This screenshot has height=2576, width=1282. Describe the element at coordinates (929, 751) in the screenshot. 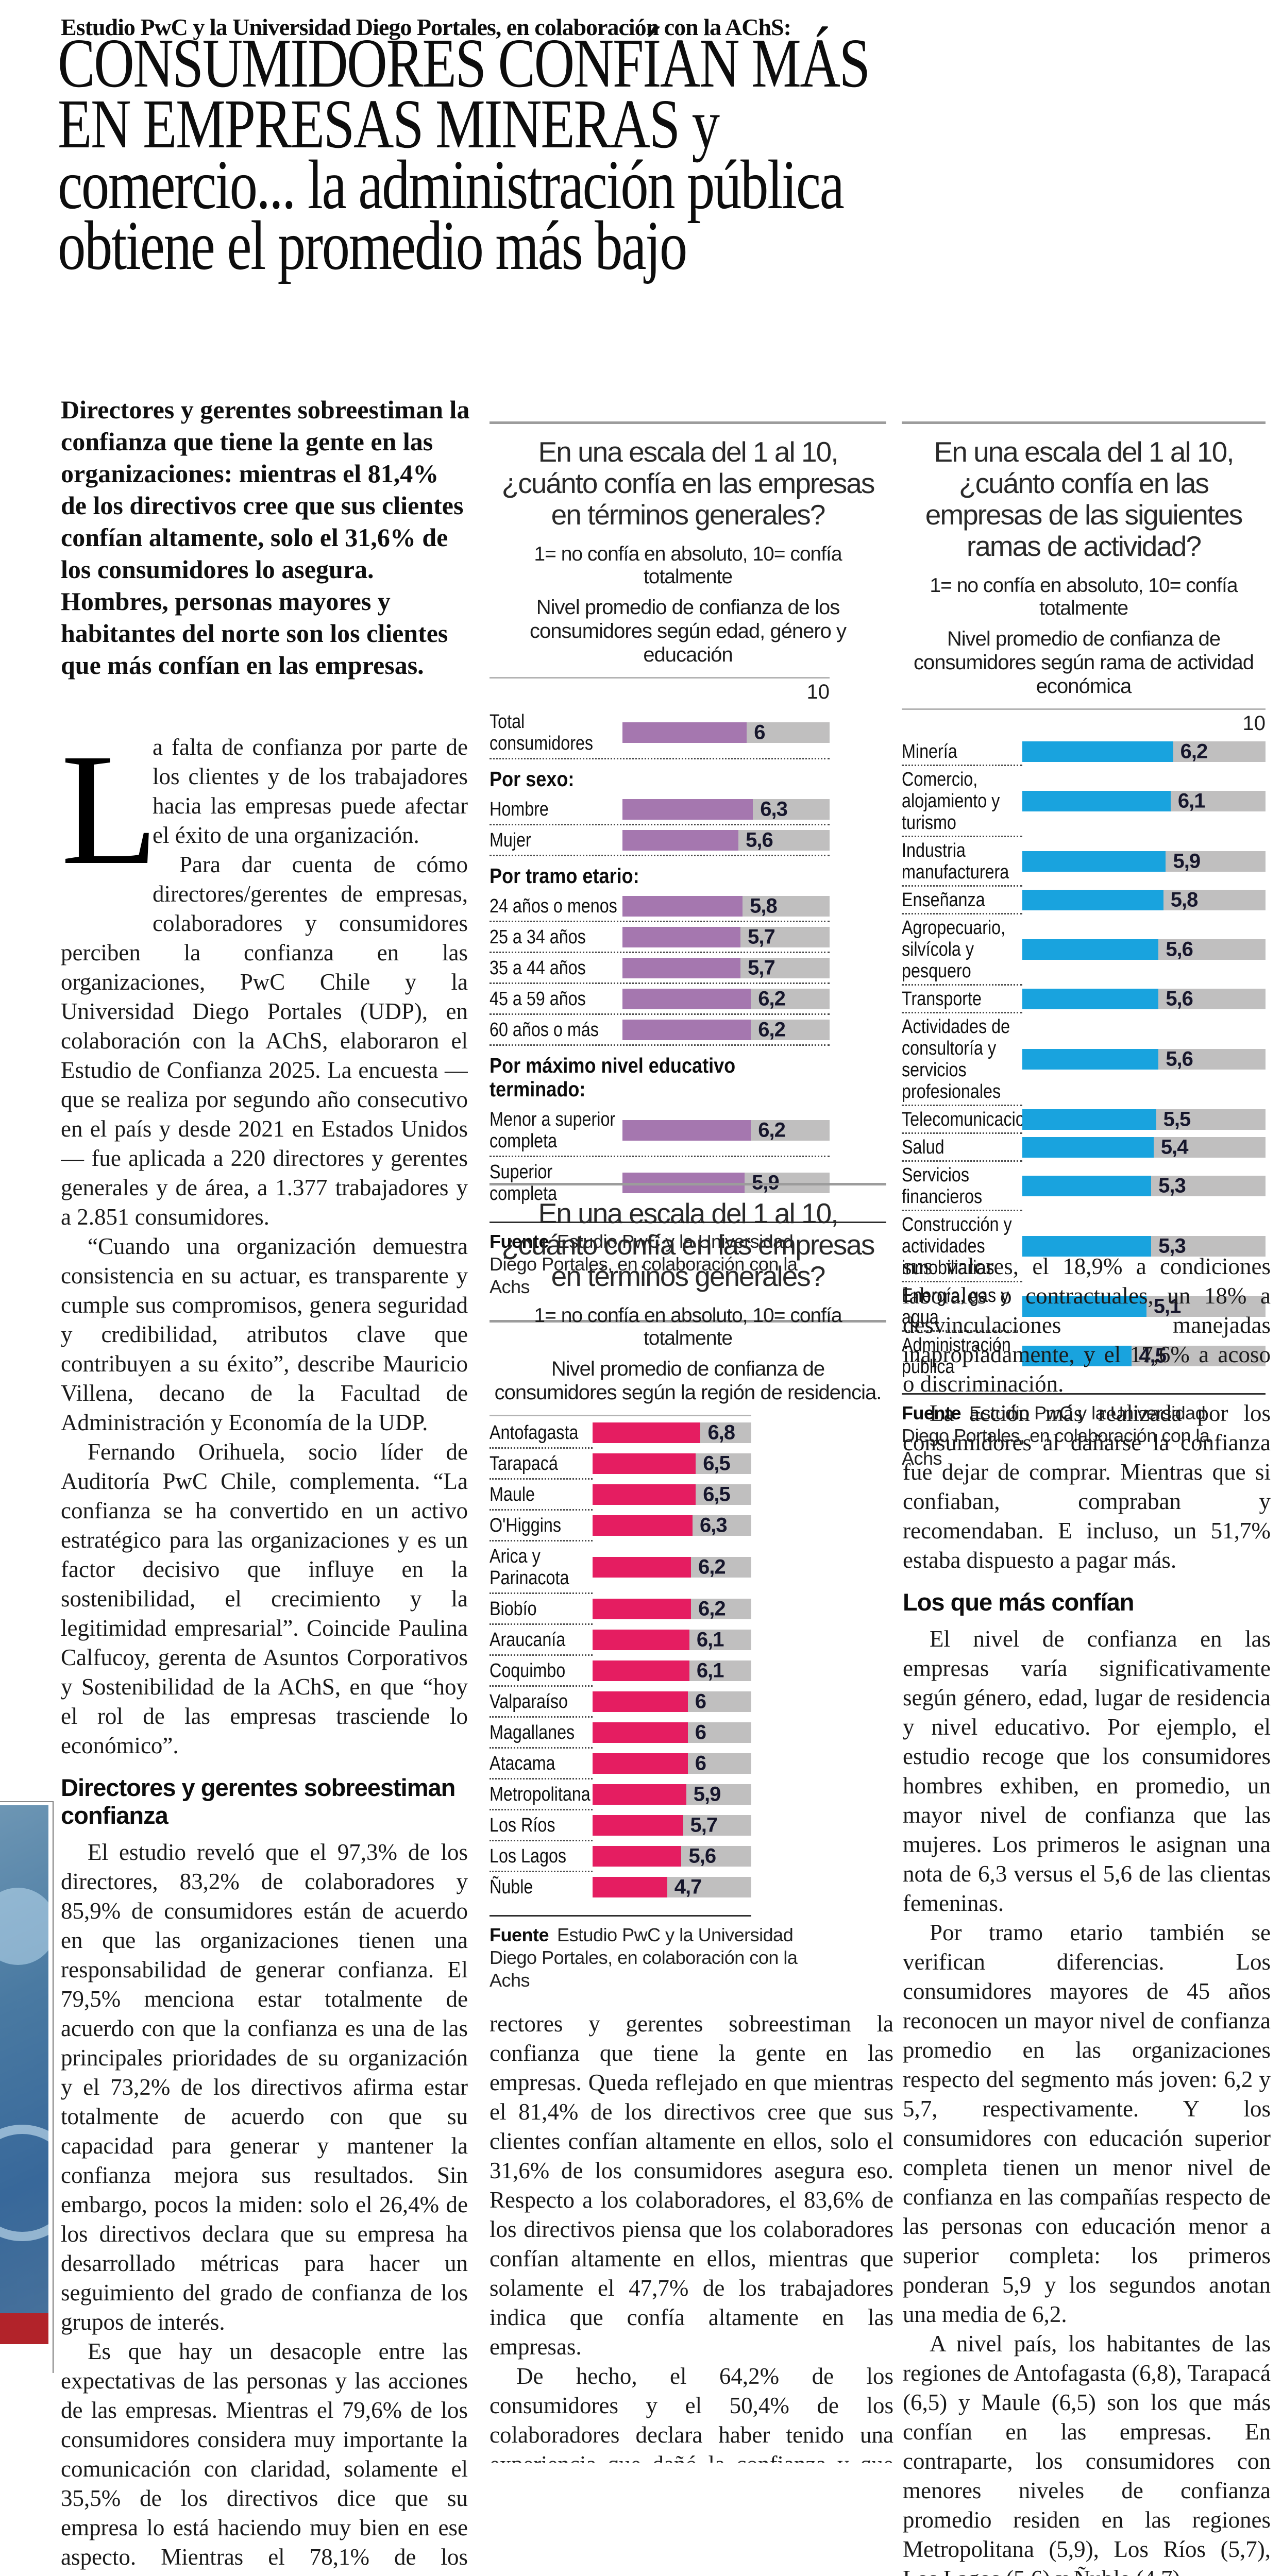

I see `chart-bar-label: Minería` at that location.